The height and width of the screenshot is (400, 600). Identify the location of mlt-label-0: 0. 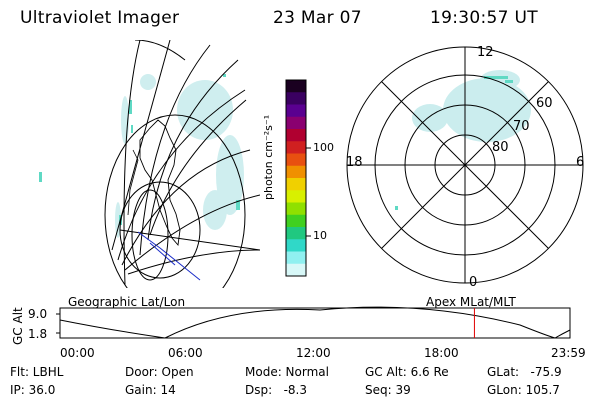
(473, 282).